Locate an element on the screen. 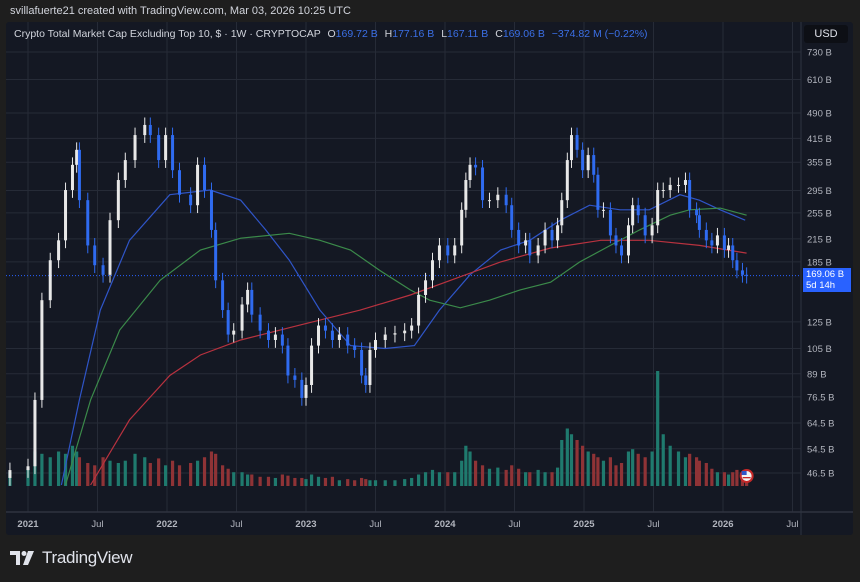  last-price-label: 169.06 B 5d 14h is located at coordinates (827, 280).